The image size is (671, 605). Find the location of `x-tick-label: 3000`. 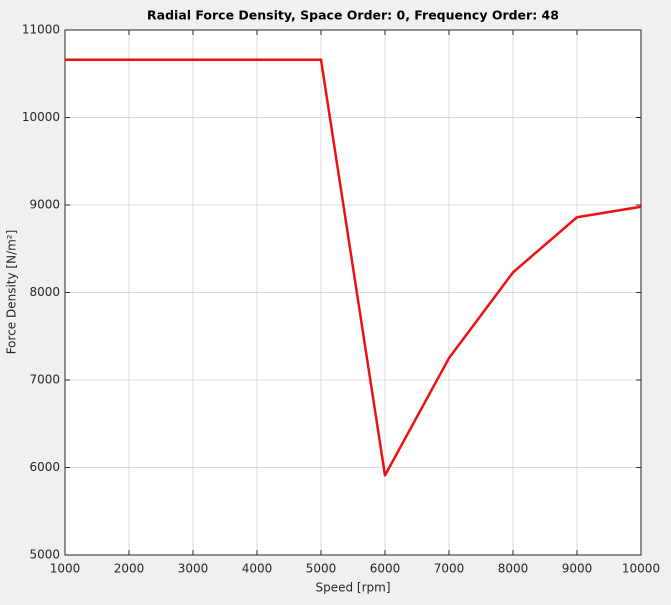

x-tick-label: 3000 is located at coordinates (193, 569).